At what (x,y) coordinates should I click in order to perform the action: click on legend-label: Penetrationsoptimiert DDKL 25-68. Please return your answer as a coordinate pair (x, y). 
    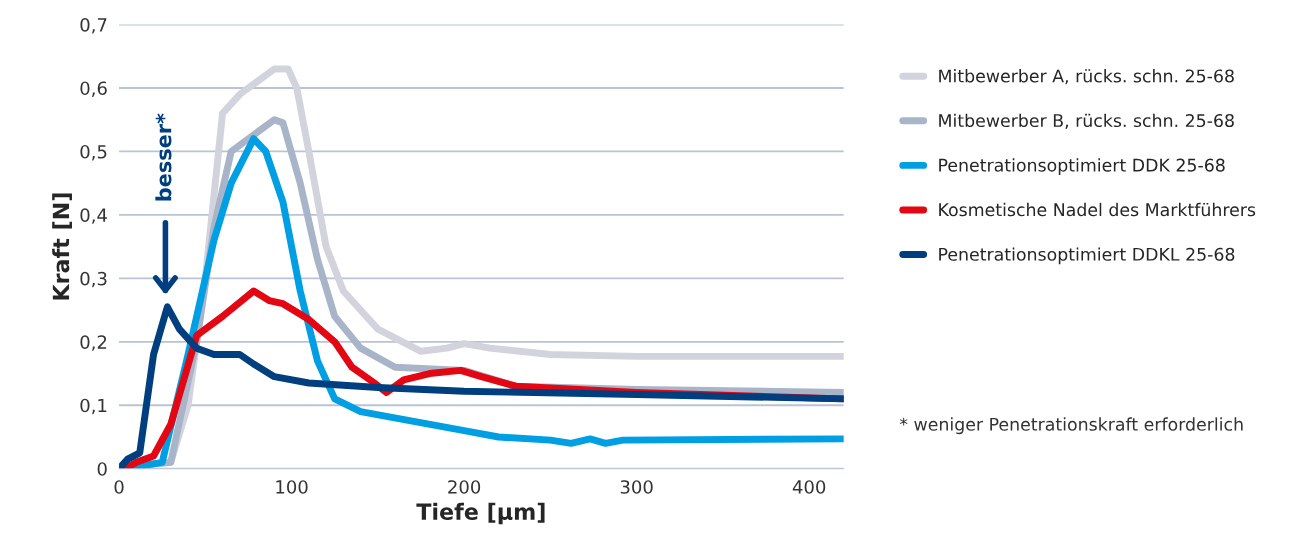
    Looking at the image, I should click on (1087, 256).